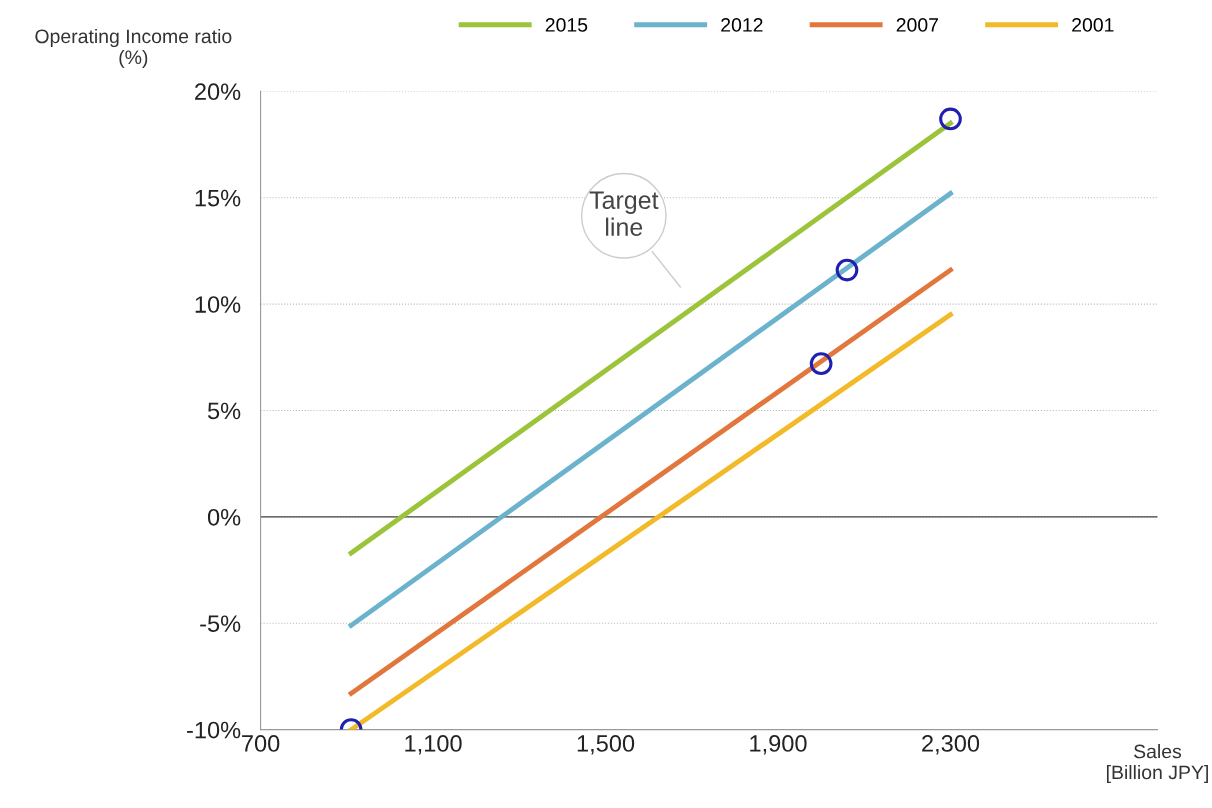 This screenshot has height=808, width=1212. Describe the element at coordinates (214, 730) in the screenshot. I see `y-tick-label: -10%` at that location.